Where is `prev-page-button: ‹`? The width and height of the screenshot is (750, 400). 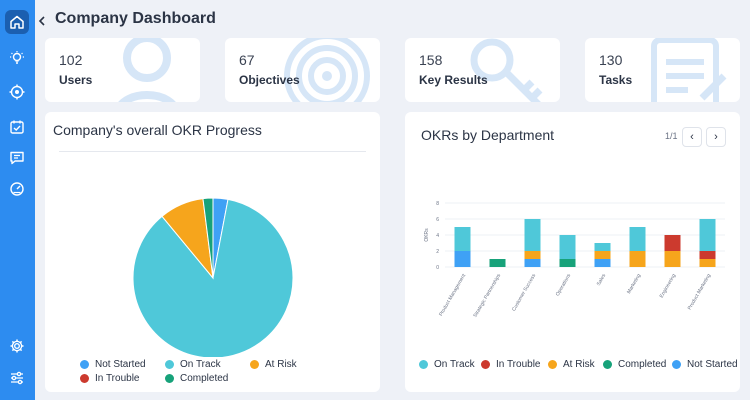 prev-page-button: ‹ is located at coordinates (692, 137).